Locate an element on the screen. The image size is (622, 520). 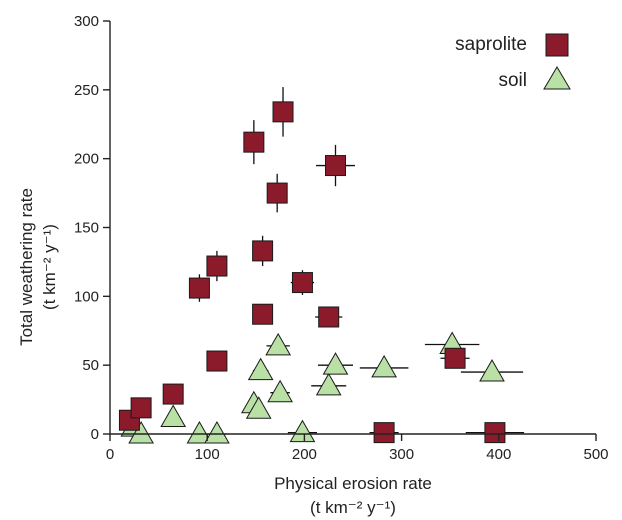
x-tick-label-2: 200 is located at coordinates (304, 454).